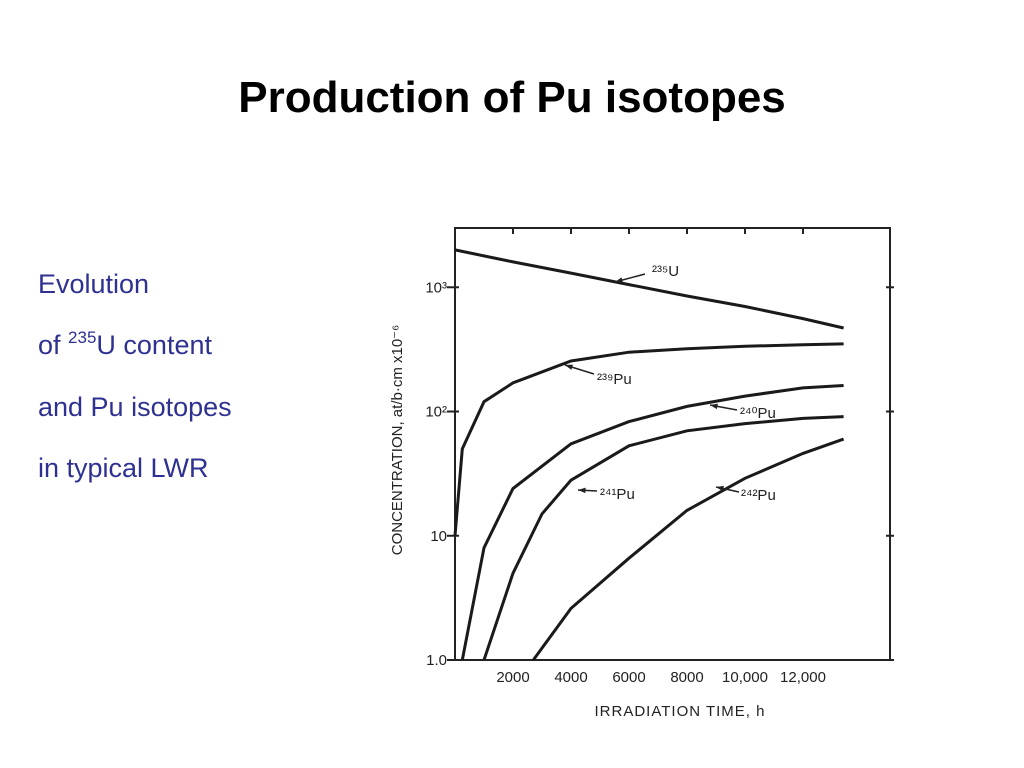 The image size is (1024, 768). What do you see at coordinates (438, 536) in the screenshot?
I see `y-tick-label: 10` at bounding box center [438, 536].